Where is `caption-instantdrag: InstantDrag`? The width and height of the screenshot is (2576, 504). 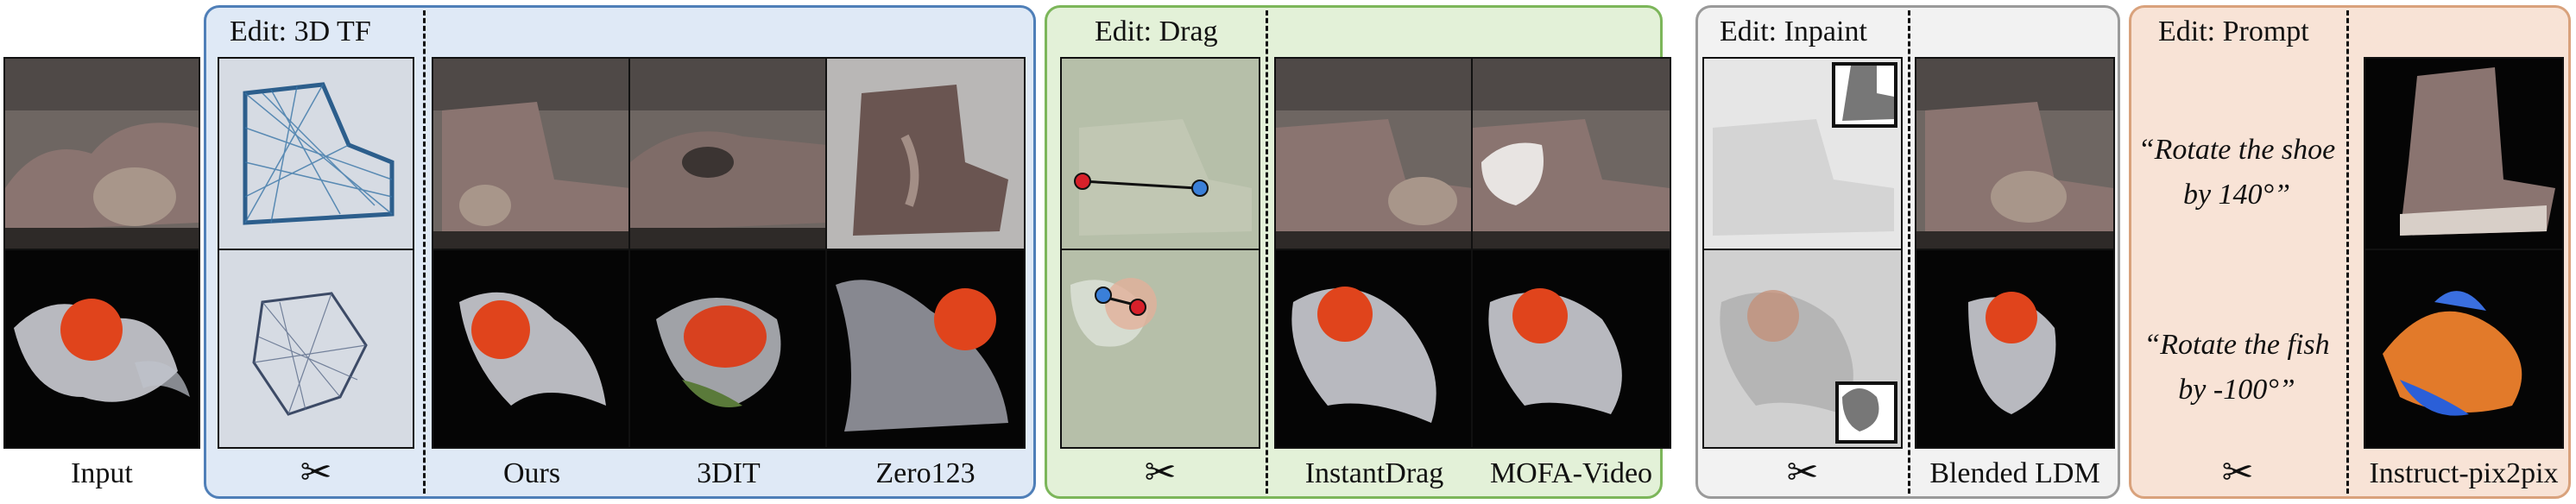 caption-instantdrag: InstantDrag is located at coordinates (1374, 473).